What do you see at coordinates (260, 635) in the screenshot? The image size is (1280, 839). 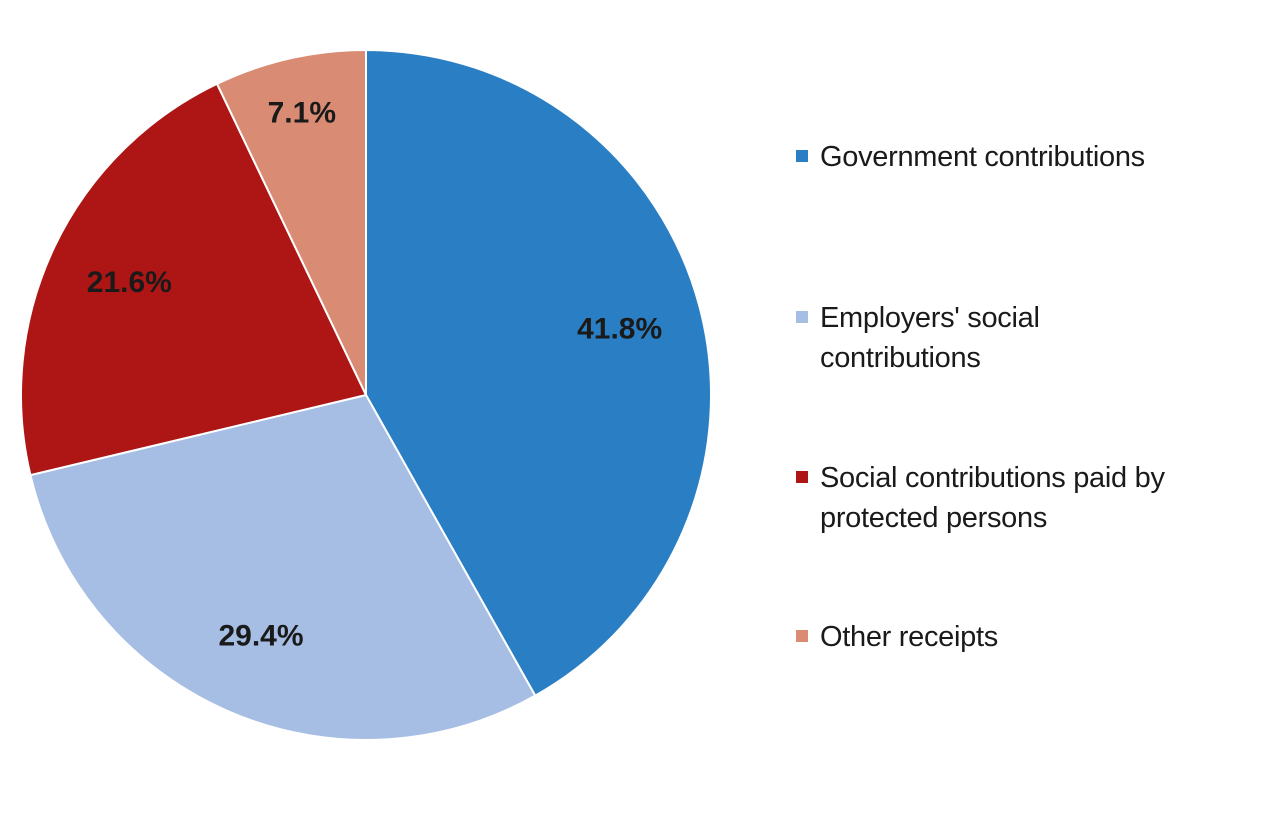 I see `data-label-1: 29.4%` at bounding box center [260, 635].